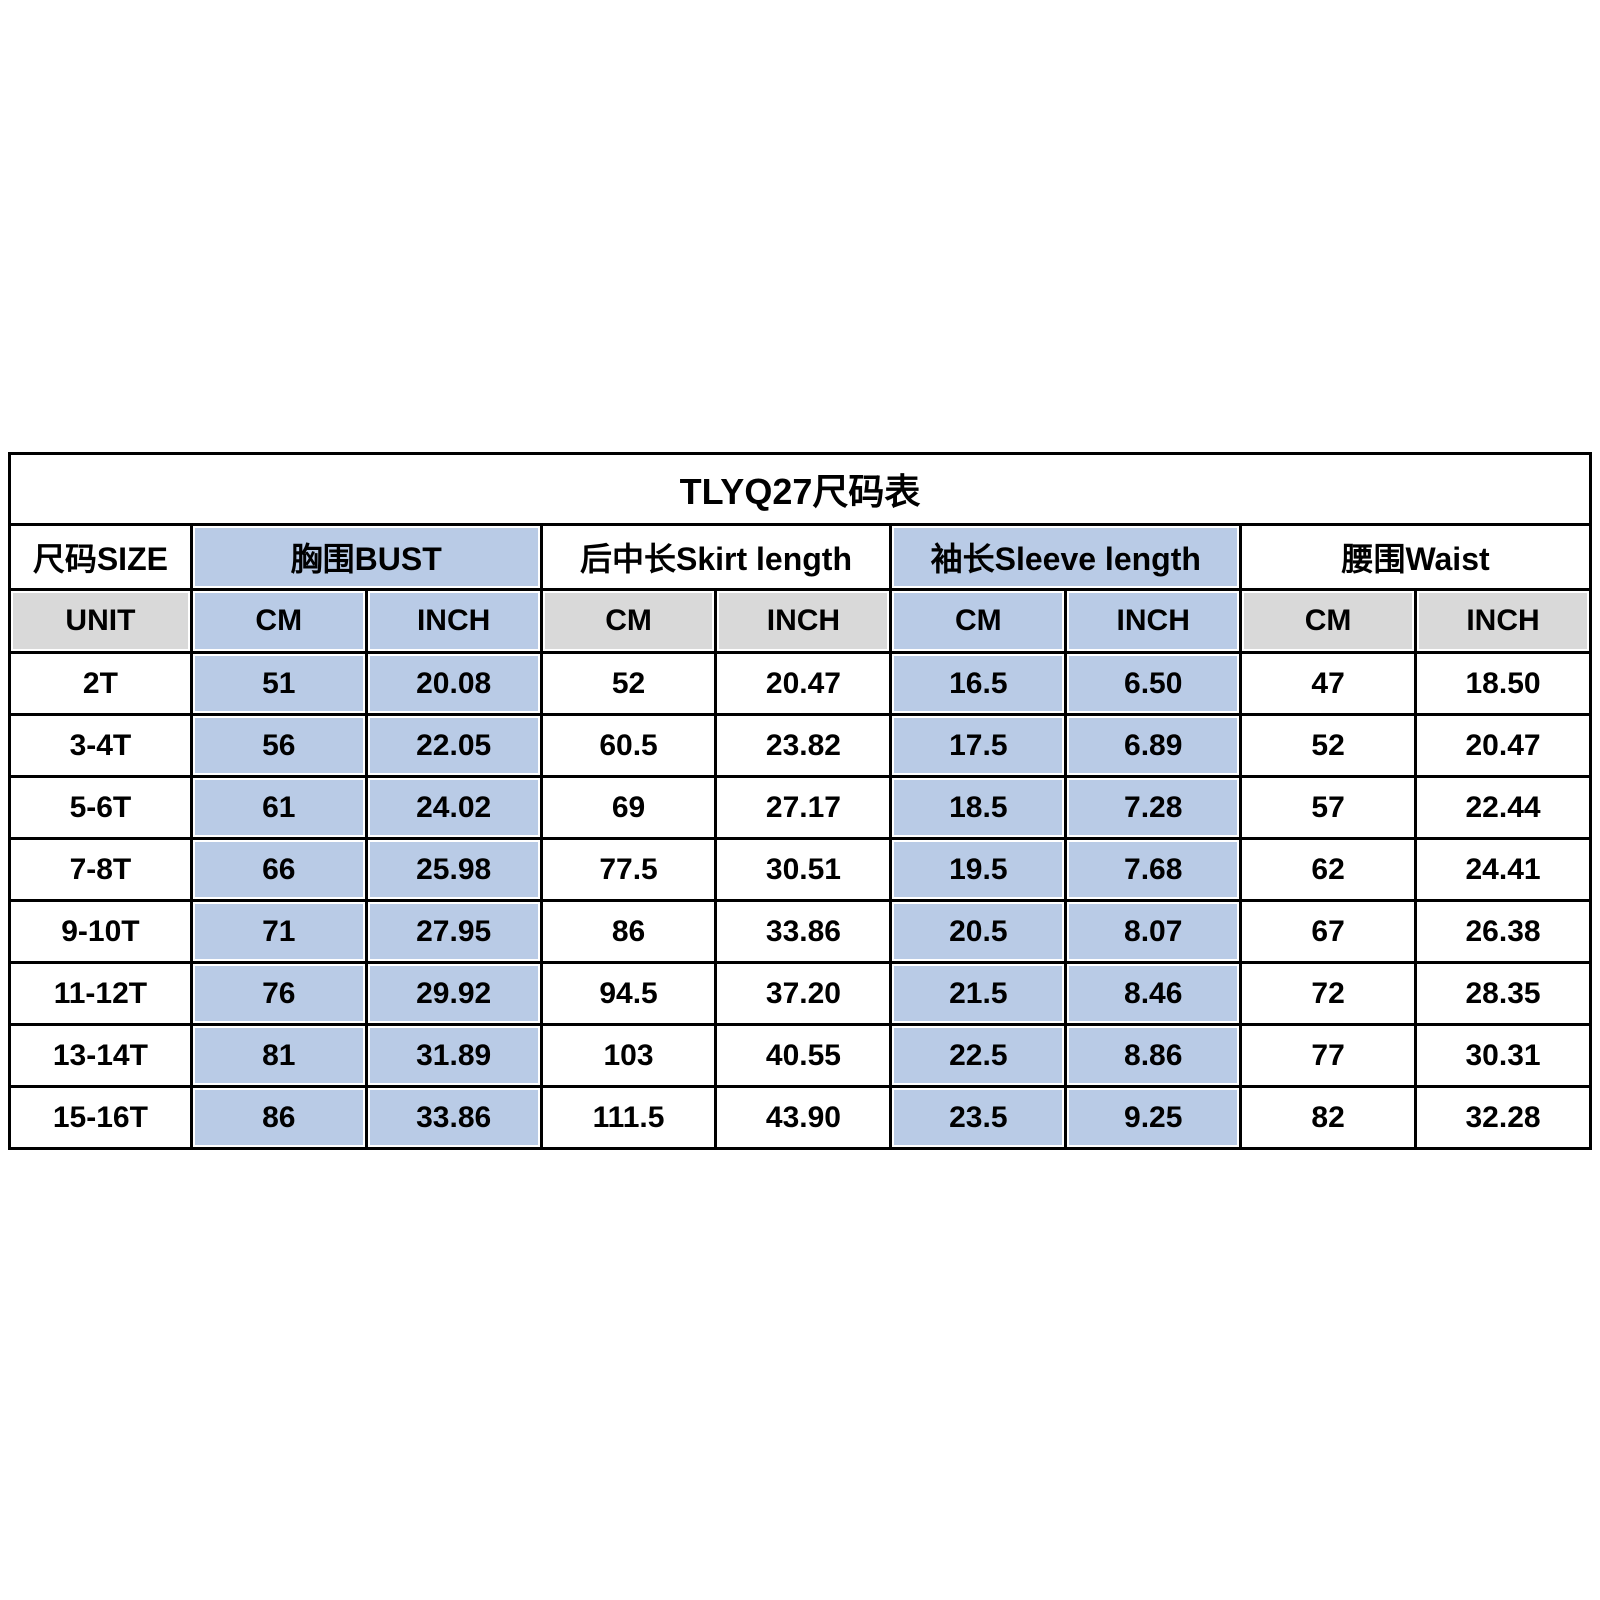 This screenshot has width=1600, height=1600. What do you see at coordinates (978, 807) in the screenshot?
I see `value-cell: 18.5` at bounding box center [978, 807].